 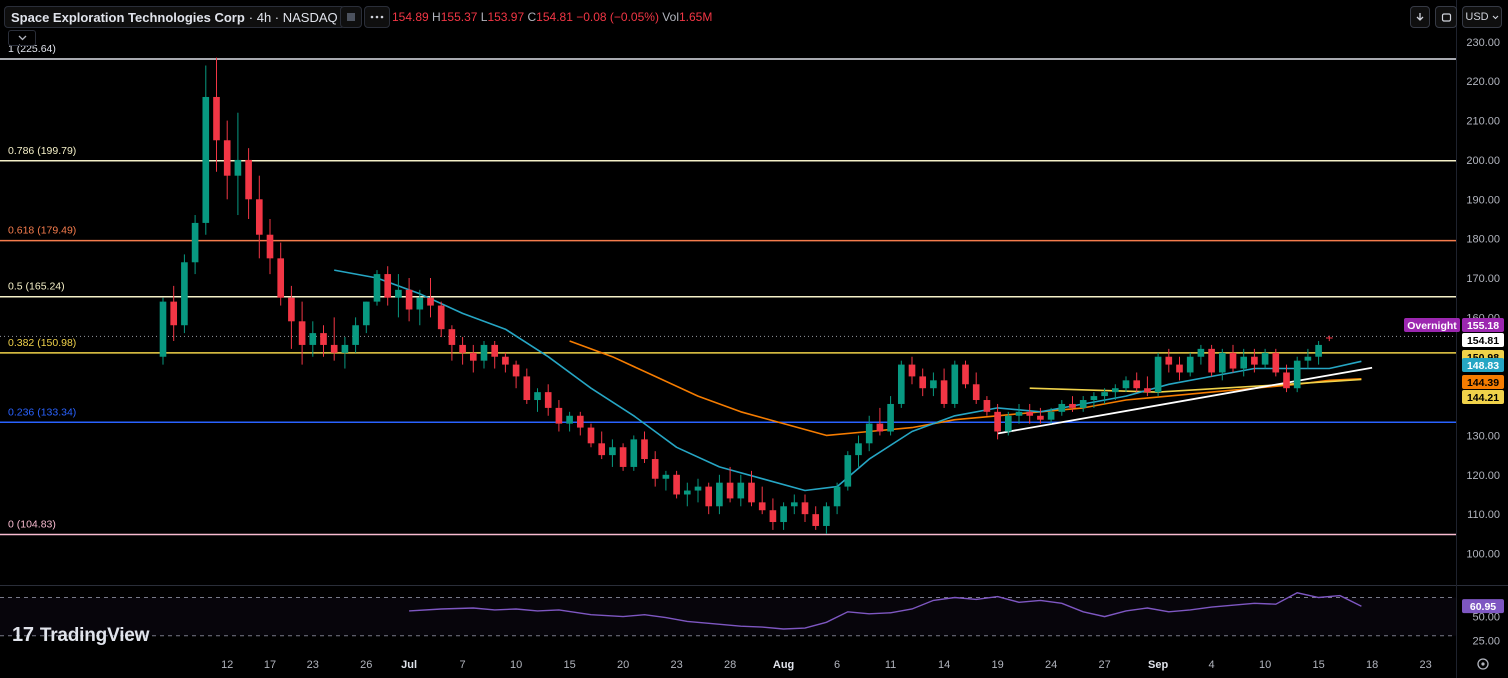 What do you see at coordinates (569, 665) in the screenshot?
I see `time-tick-label: 15` at bounding box center [569, 665].